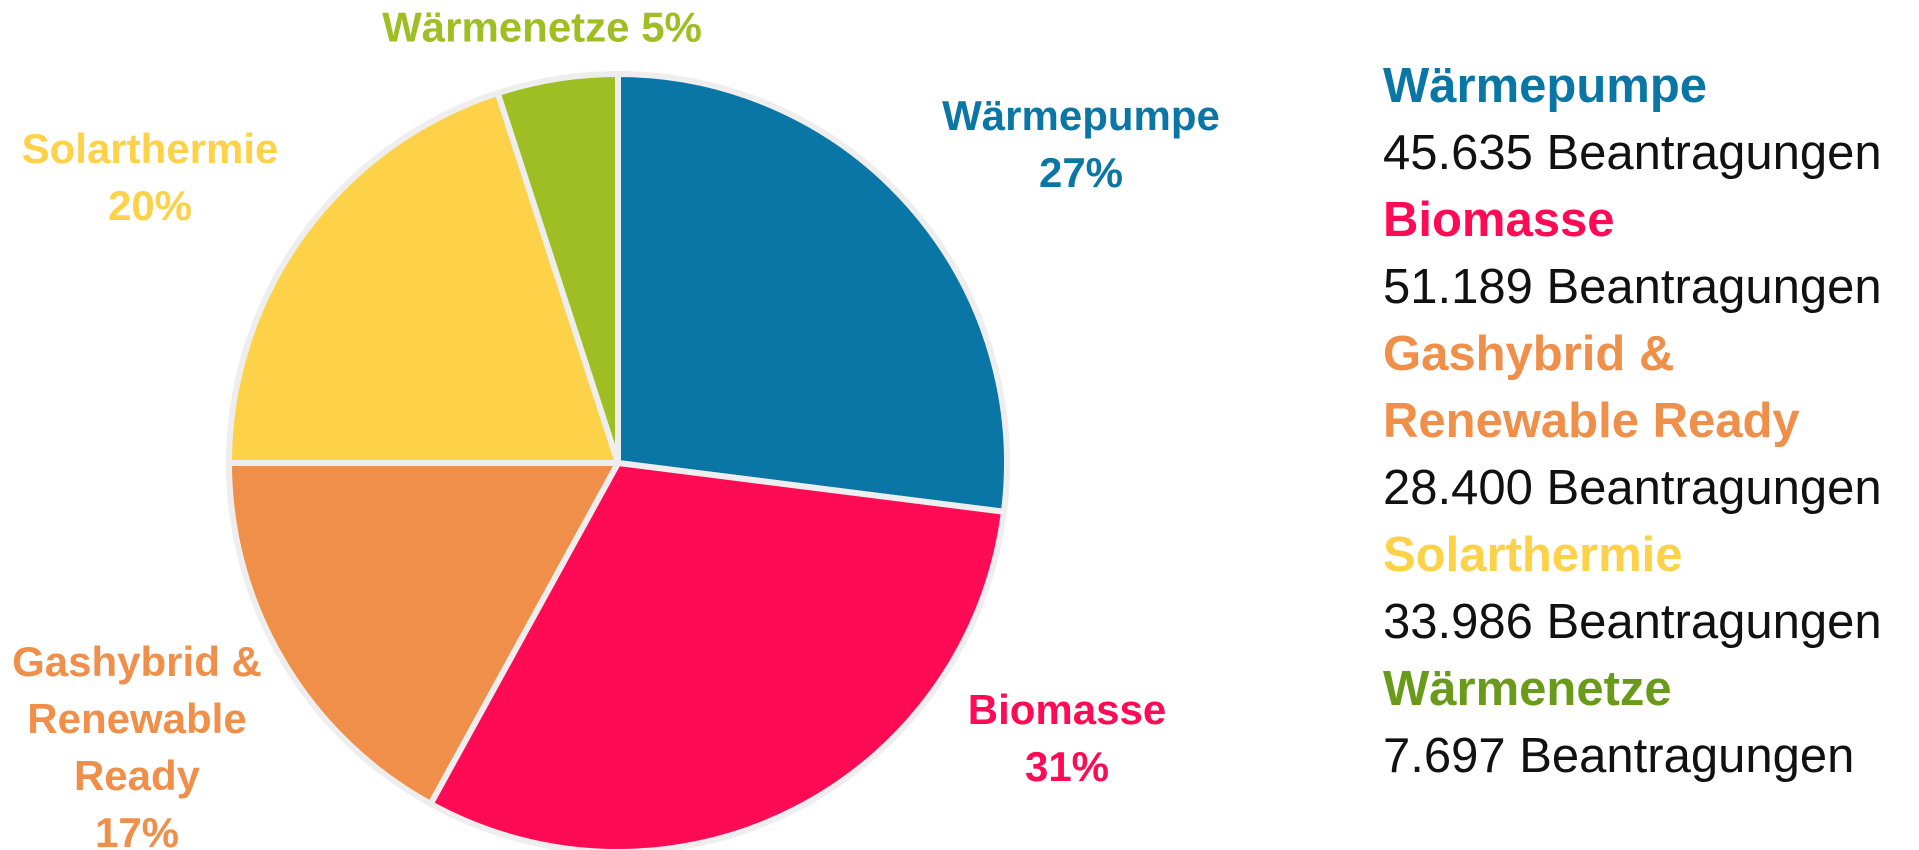 Image resolution: width=1919 pixels, height=850 pixels. I want to click on slice-value: 17%, so click(137, 829).